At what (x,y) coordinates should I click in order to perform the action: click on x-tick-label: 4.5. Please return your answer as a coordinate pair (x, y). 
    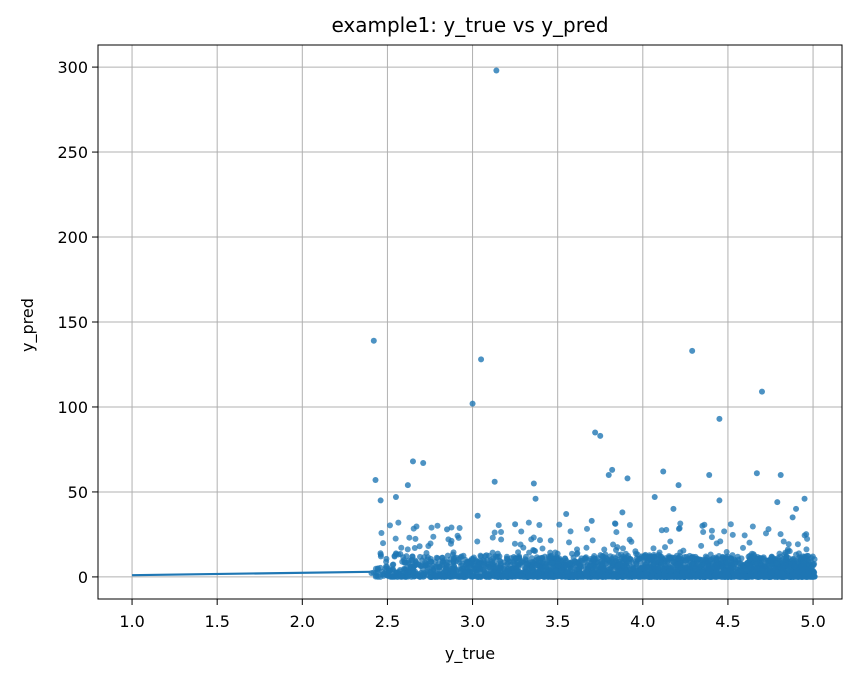
    Looking at the image, I should click on (727, 621).